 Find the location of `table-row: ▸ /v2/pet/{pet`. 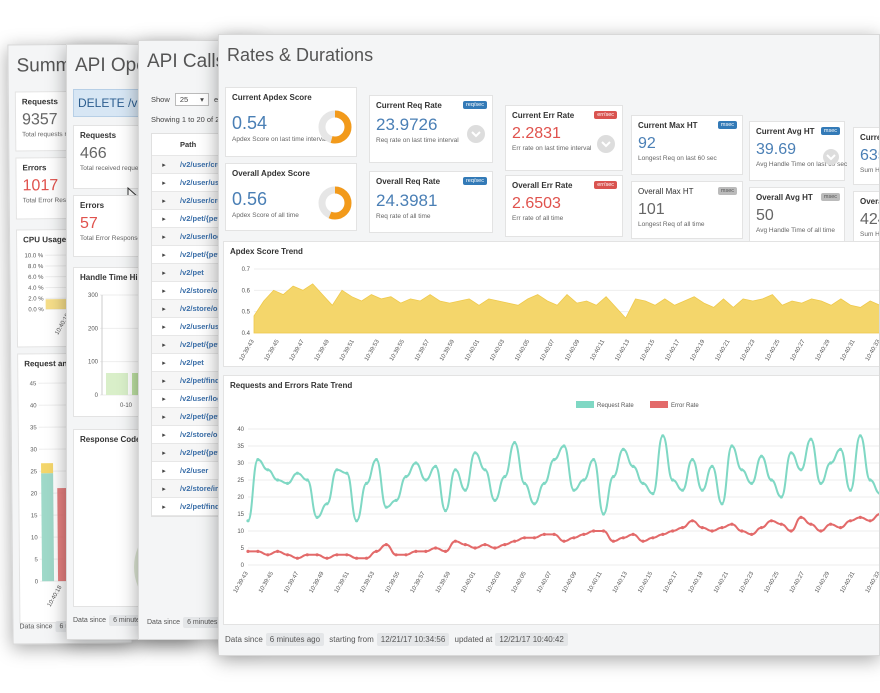

table-row: ▸ /v2/pet/{pet is located at coordinates (204, 219).